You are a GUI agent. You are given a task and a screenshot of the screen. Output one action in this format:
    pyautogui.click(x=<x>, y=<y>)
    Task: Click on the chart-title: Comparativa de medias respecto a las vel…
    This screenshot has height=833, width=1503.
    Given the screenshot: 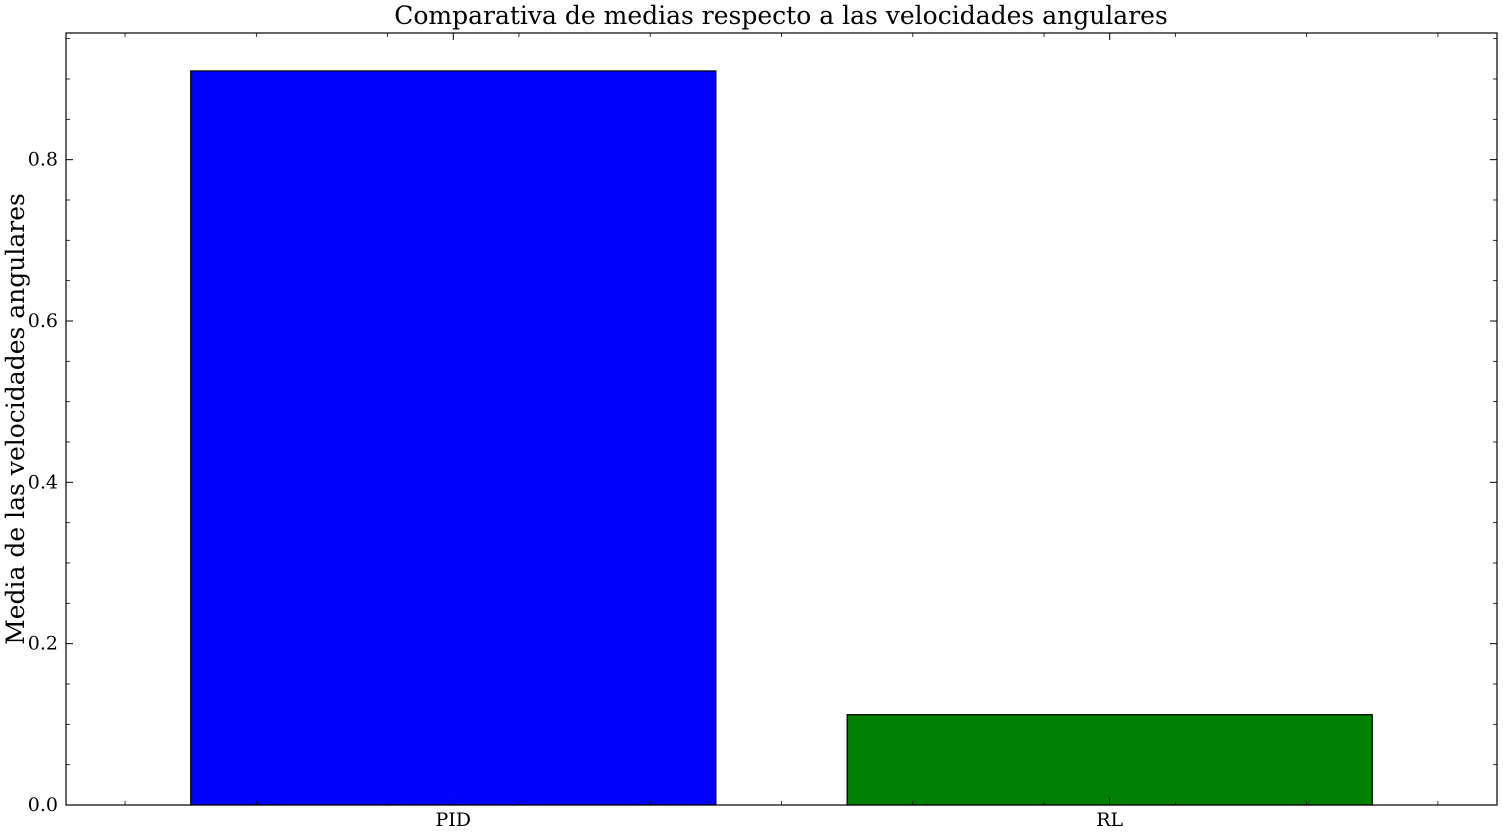 What is the action you would take?
    pyautogui.click(x=781, y=15)
    